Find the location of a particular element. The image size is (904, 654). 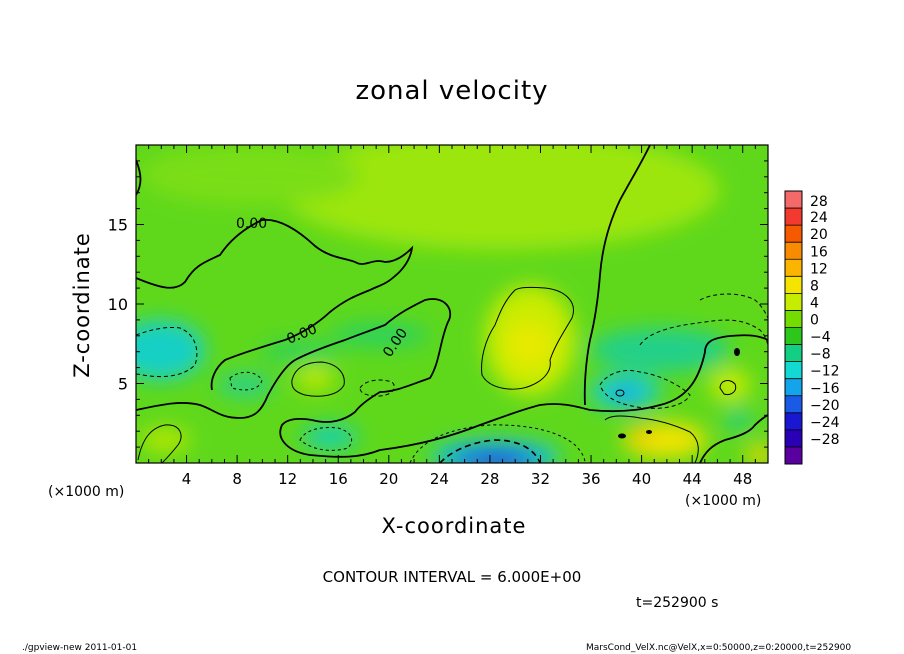

colorbar-label: −8 is located at coordinates (820, 355).